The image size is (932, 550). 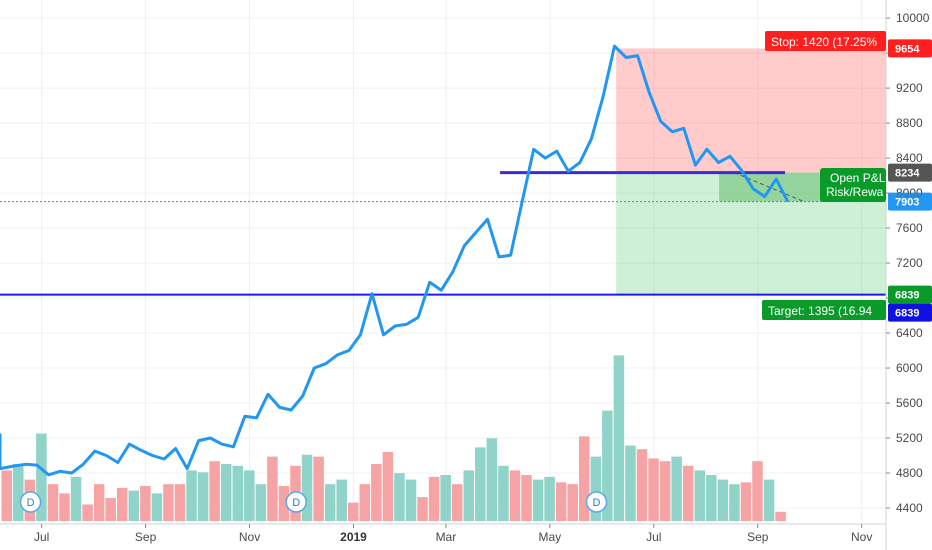 What do you see at coordinates (550, 537) in the screenshot?
I see `time-tick-label: May` at bounding box center [550, 537].